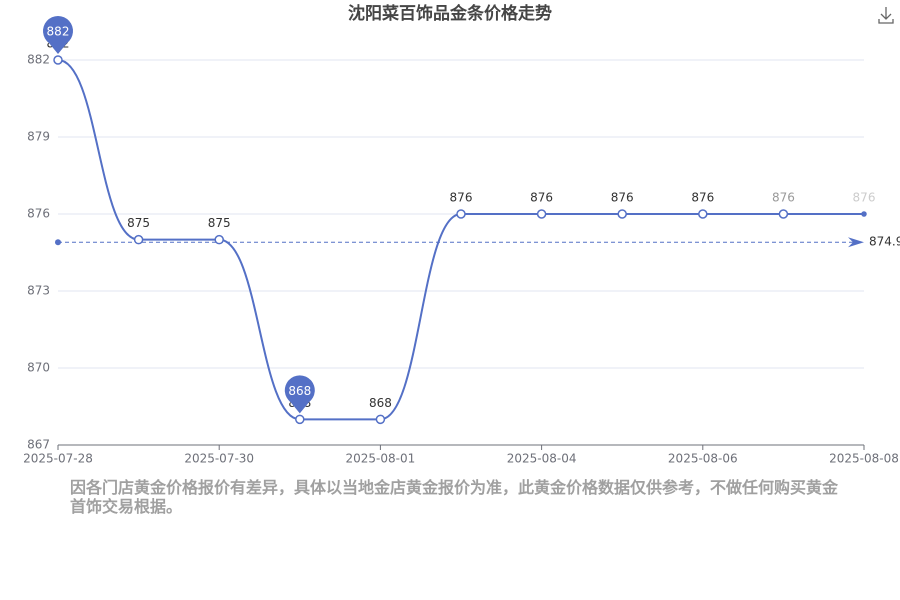 The image size is (900, 600). What do you see at coordinates (450, 13) in the screenshot?
I see `chart-title: 沈阳菜百饰品金条价格走势` at bounding box center [450, 13].